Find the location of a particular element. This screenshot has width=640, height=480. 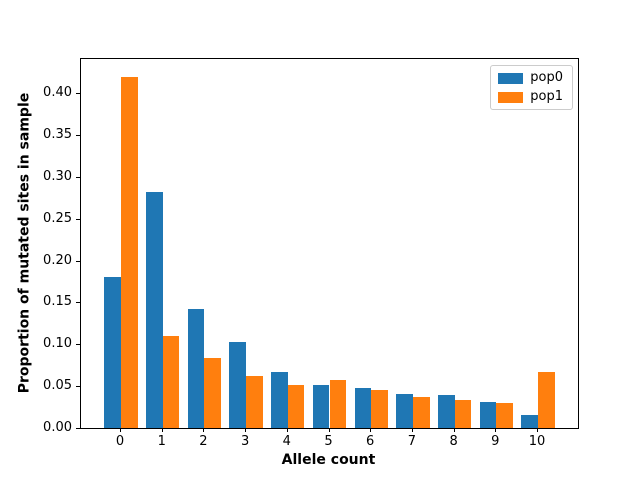

x-tick-label: 0 is located at coordinates (120, 441).